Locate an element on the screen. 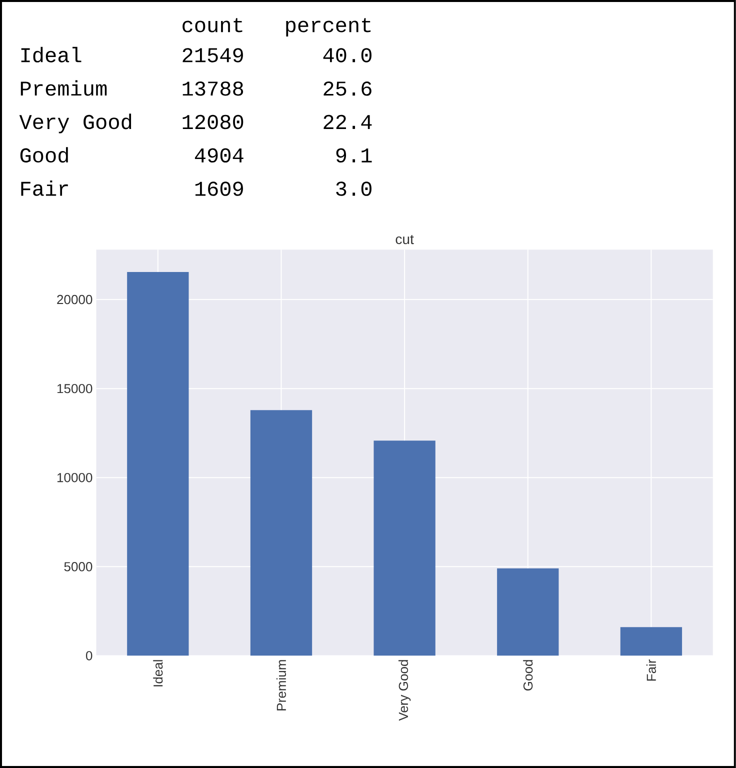 The image size is (736, 768). x-tick-label: Premium is located at coordinates (281, 685).